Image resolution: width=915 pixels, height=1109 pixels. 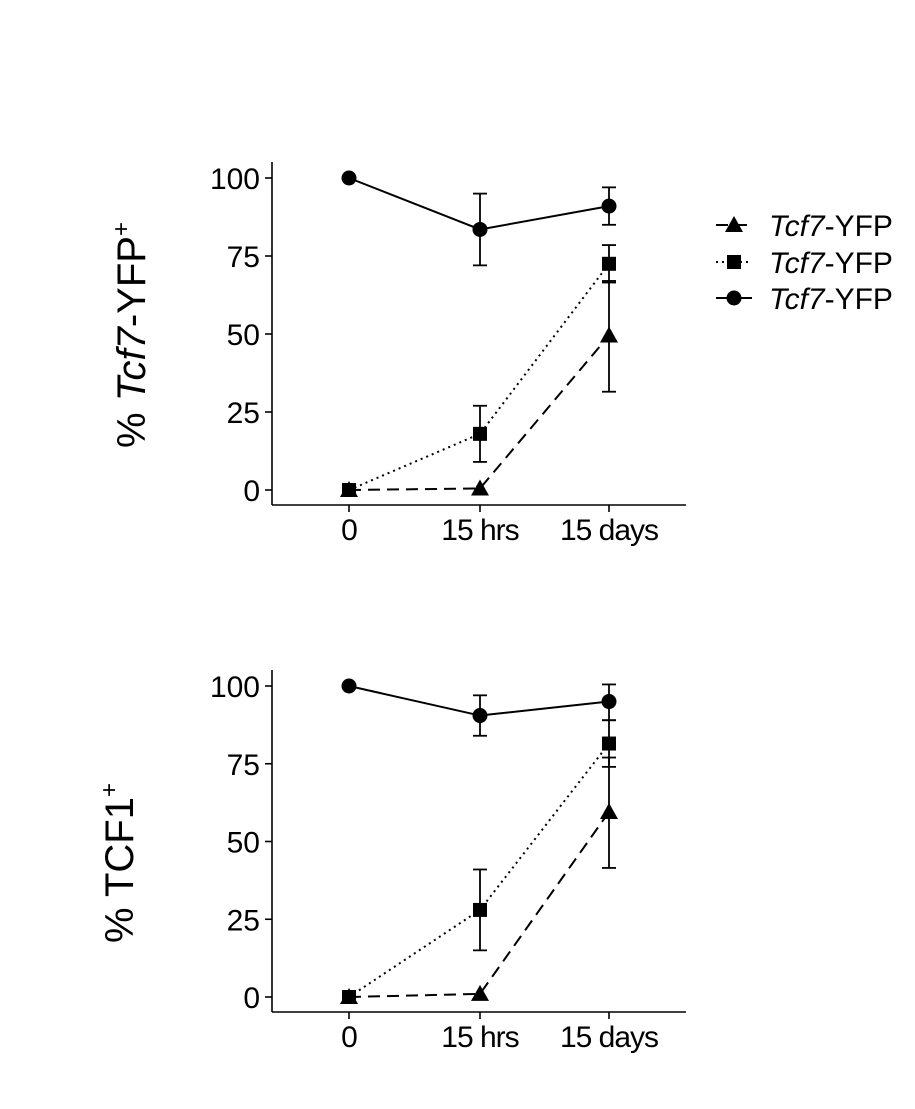 I want to click on legend-item-circle: Tcf7-YFP, so click(x=804, y=299).